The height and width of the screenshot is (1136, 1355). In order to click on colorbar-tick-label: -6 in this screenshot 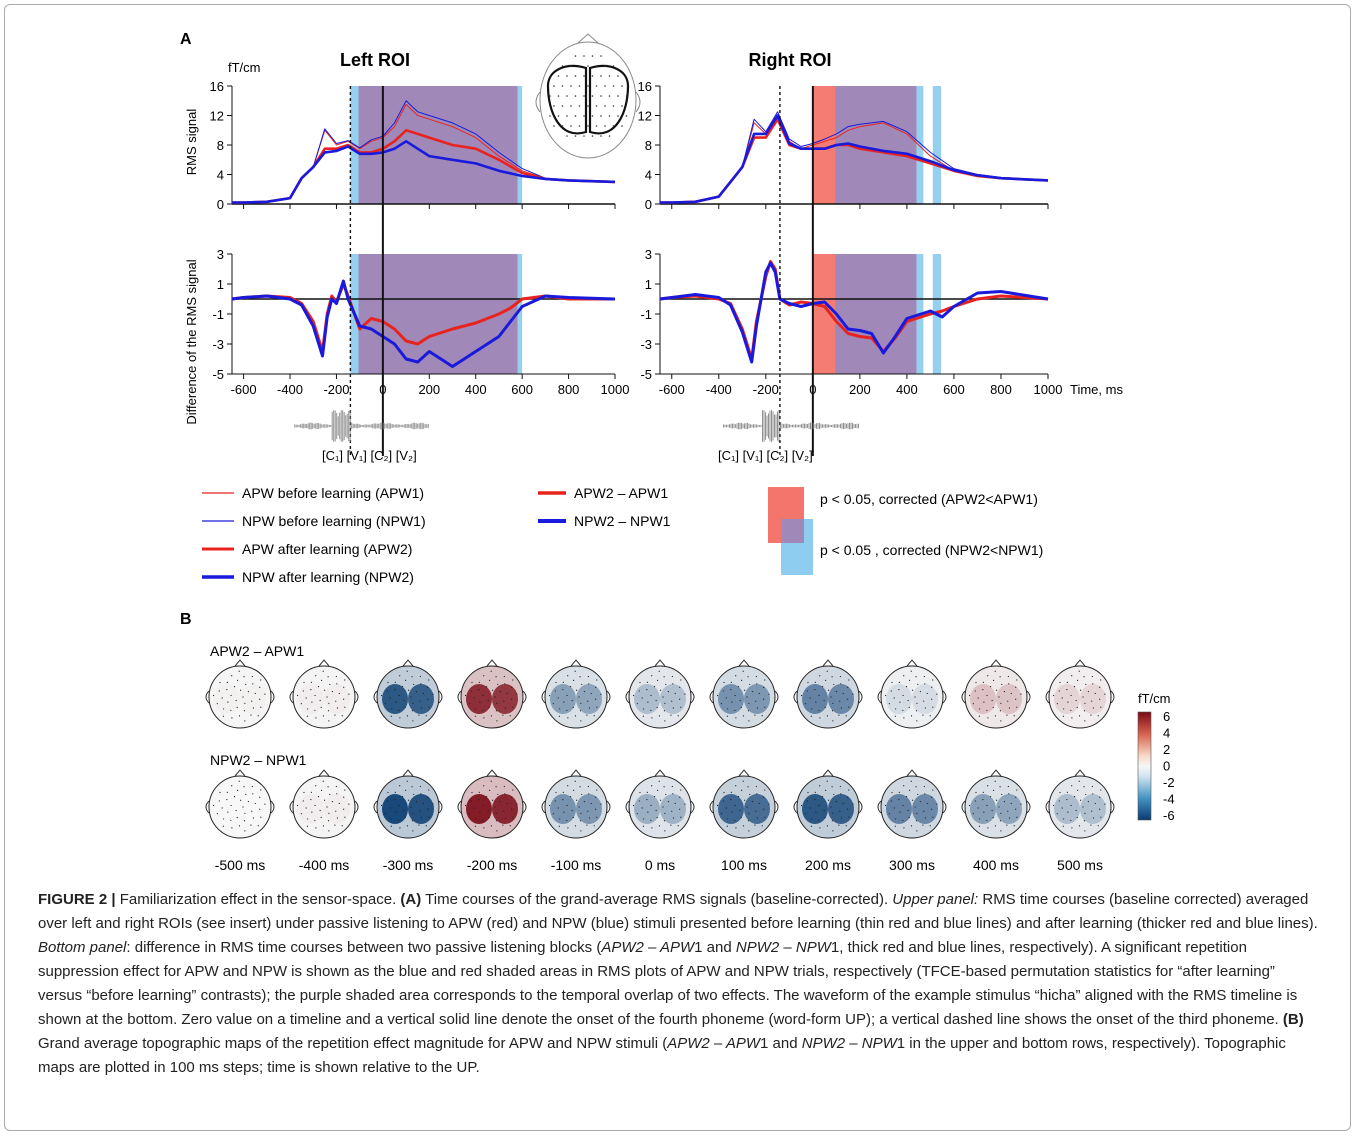, I will do `click(1169, 815)`.